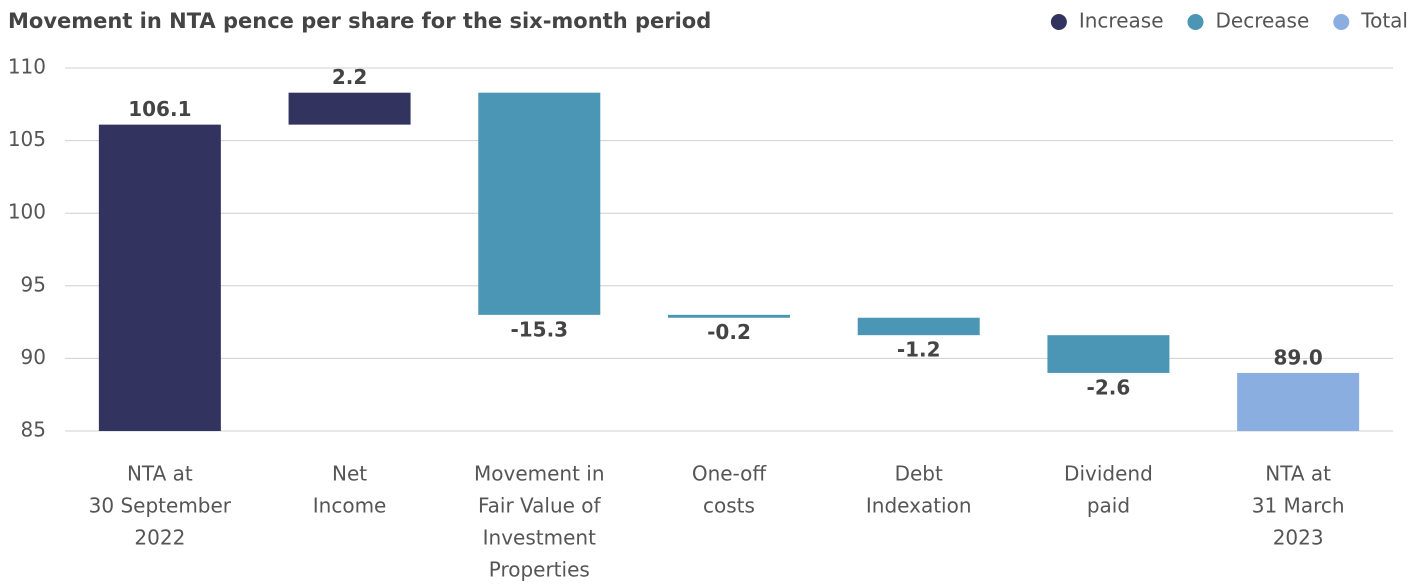 The image size is (1428, 584). Describe the element at coordinates (540, 506) in the screenshot. I see `x-tick-label: Fair Value of` at that location.